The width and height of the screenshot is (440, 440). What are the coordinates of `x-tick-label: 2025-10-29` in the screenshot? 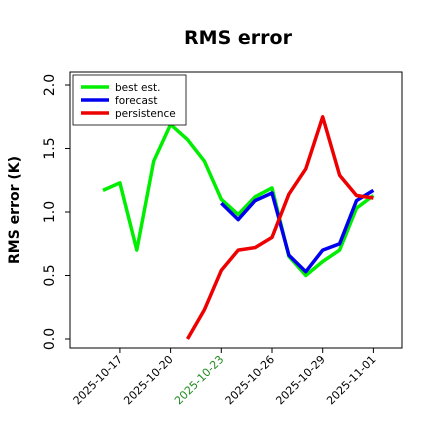 It's located at (300, 380).